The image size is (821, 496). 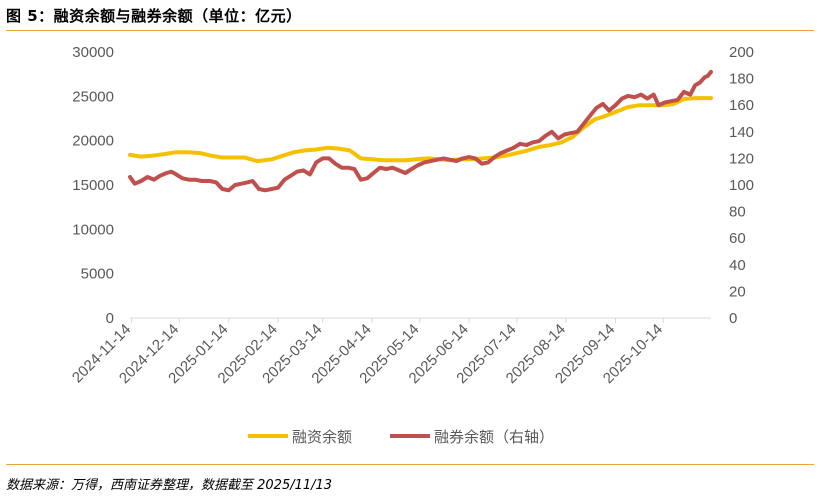 I want to click on legend-label-financing: 融资余额, so click(x=322, y=437).